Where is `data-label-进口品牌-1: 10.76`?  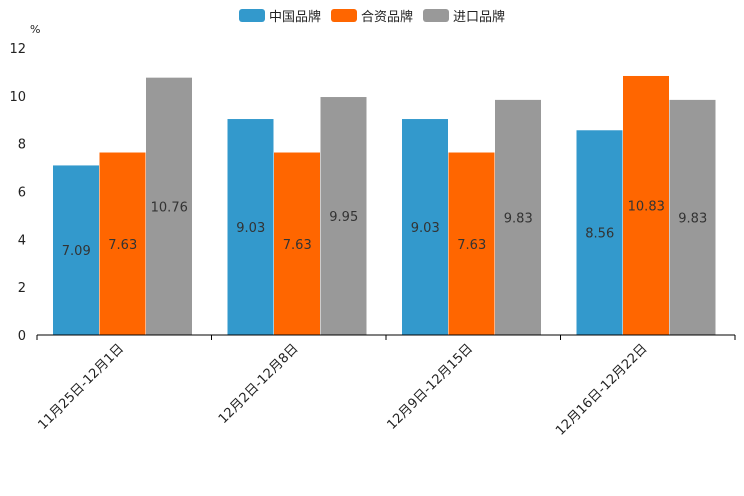
data-label-进口品牌-1: 10.76 is located at coordinates (169, 207).